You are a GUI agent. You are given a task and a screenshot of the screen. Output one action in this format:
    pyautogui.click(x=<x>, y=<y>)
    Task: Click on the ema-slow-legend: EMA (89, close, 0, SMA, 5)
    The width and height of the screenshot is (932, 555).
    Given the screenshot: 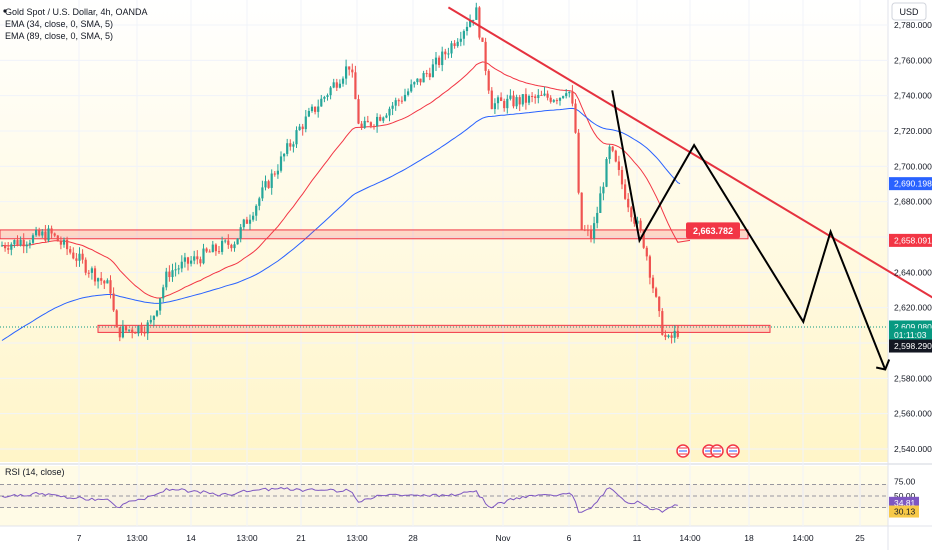 What is the action you would take?
    pyautogui.click(x=59, y=36)
    